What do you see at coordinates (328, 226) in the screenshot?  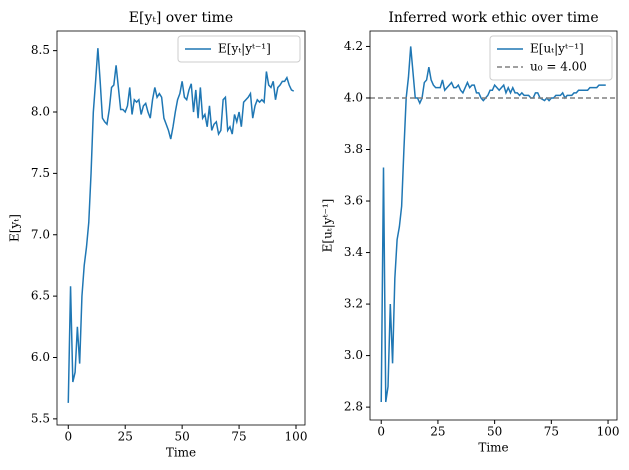 I see `y-axis-label: E[uₜ|yᵗ⁻¹]` at bounding box center [328, 226].